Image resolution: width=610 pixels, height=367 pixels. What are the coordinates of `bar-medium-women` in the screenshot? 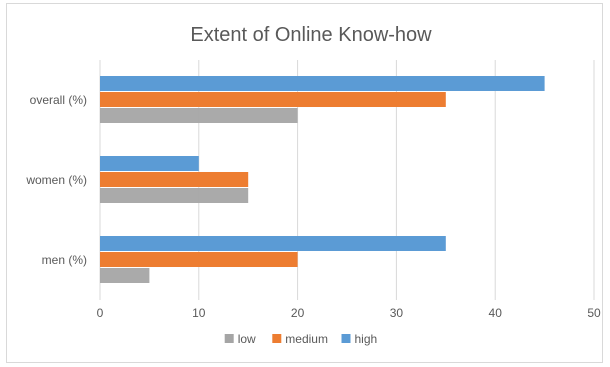 It's located at (174, 179).